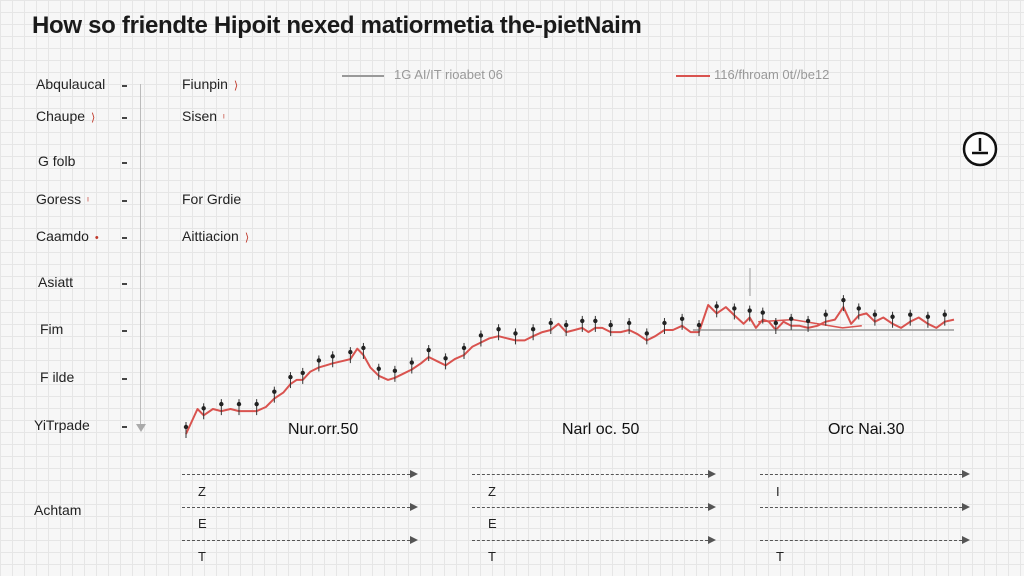  I want to click on middle-label-text: Sisen, so click(200, 116).